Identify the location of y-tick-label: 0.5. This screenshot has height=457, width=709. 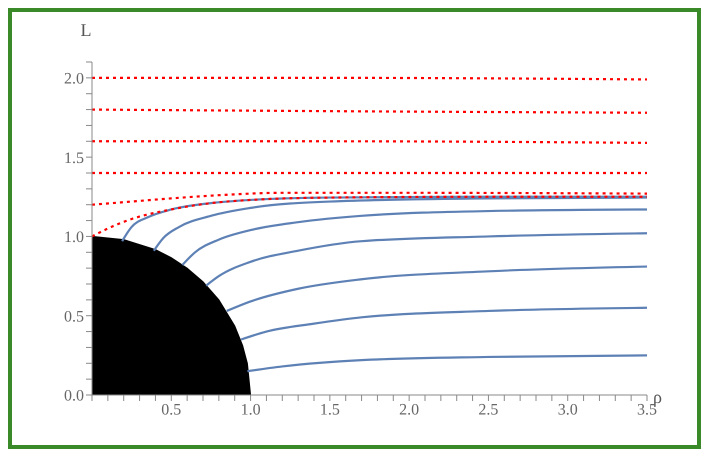
(74, 317).